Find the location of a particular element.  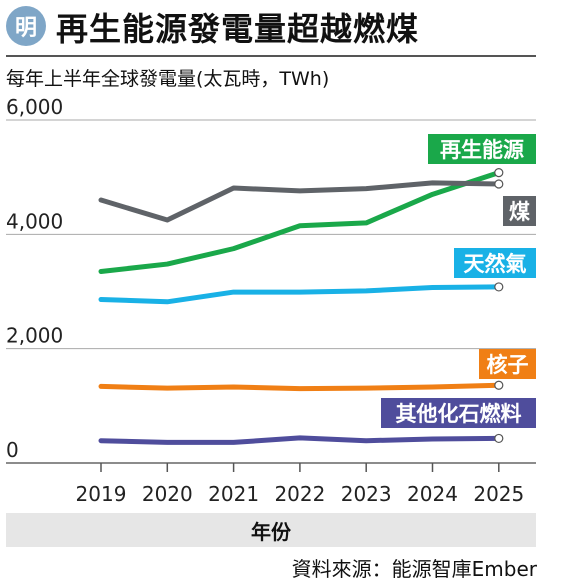

x-tick-label: 2022 is located at coordinates (299, 494).